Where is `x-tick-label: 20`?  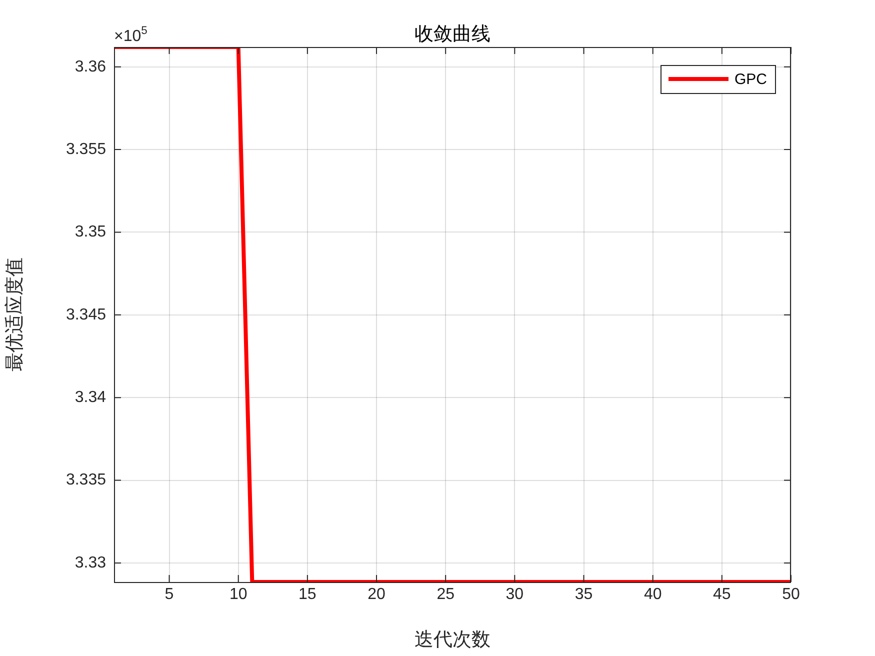
x-tick-label: 20 is located at coordinates (377, 595).